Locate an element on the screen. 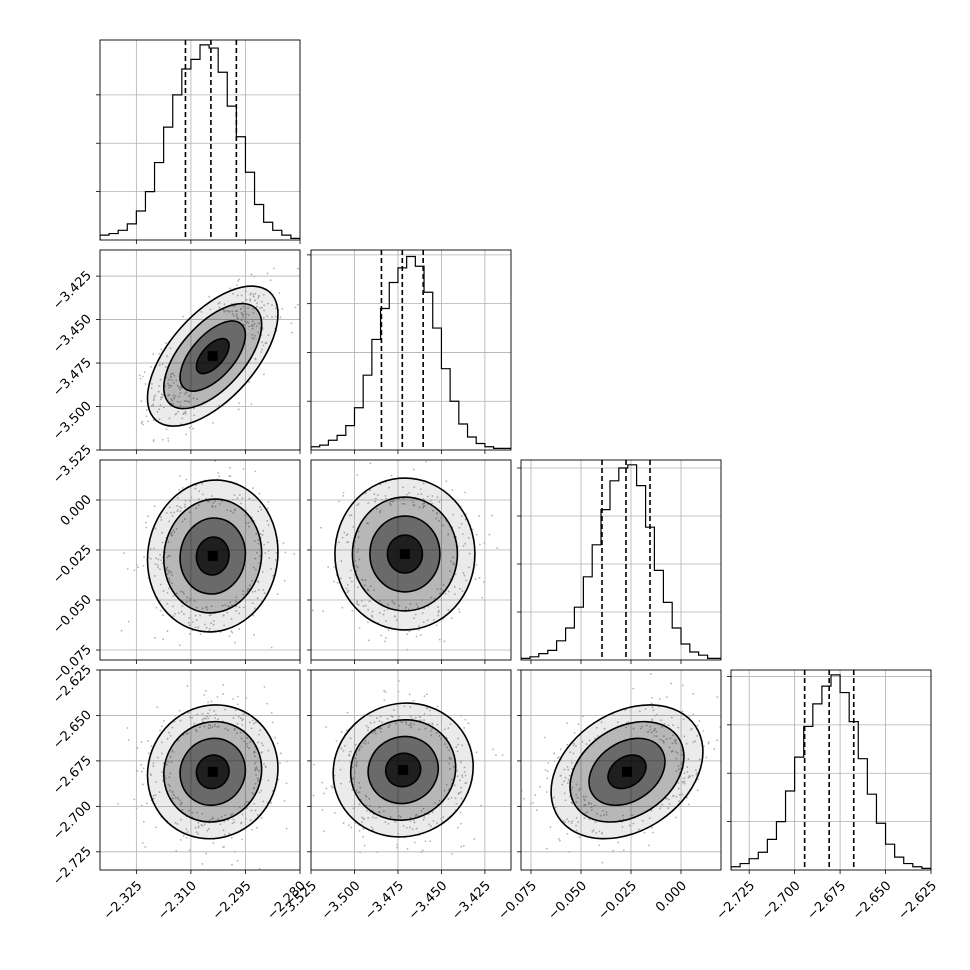 This screenshot has height=970, width=970. y-tick-label: −2.675 is located at coordinates (72, 775).